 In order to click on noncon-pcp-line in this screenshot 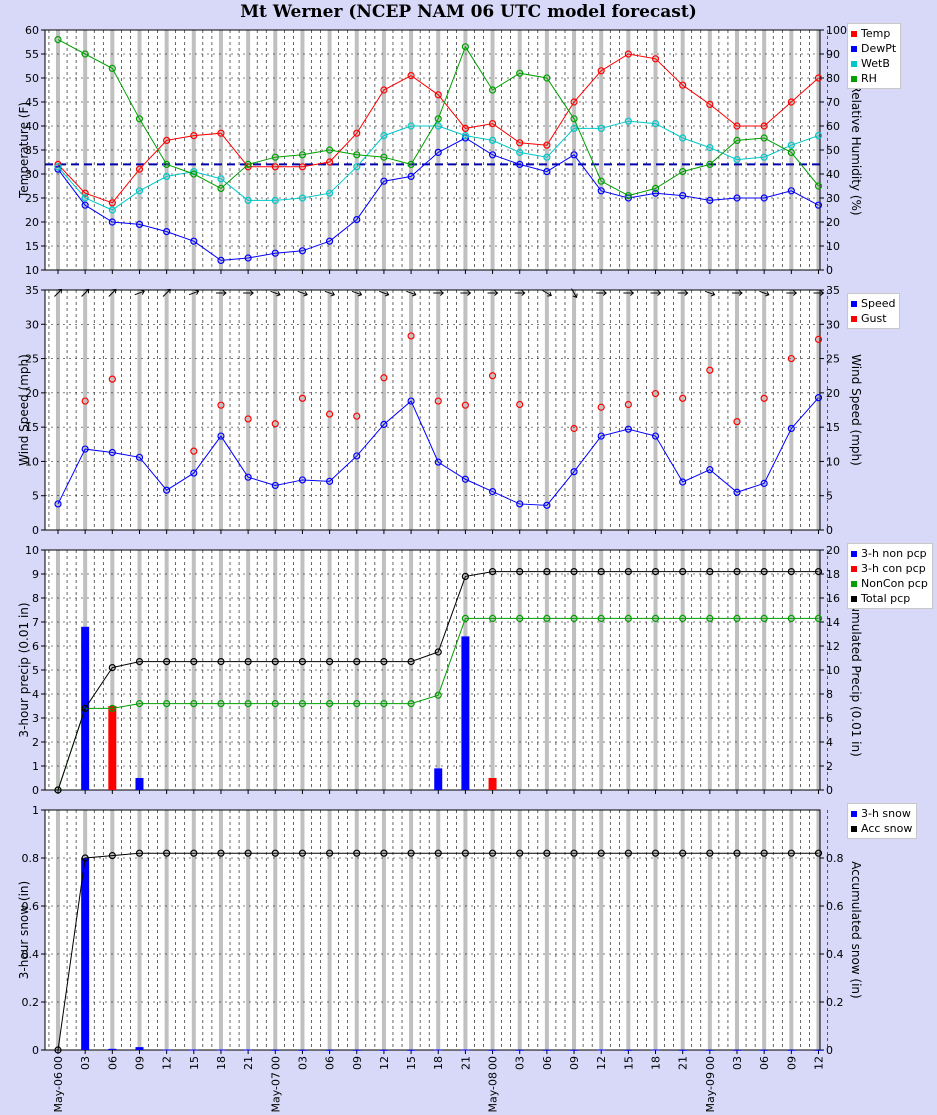, I will do `click(438, 704)`.